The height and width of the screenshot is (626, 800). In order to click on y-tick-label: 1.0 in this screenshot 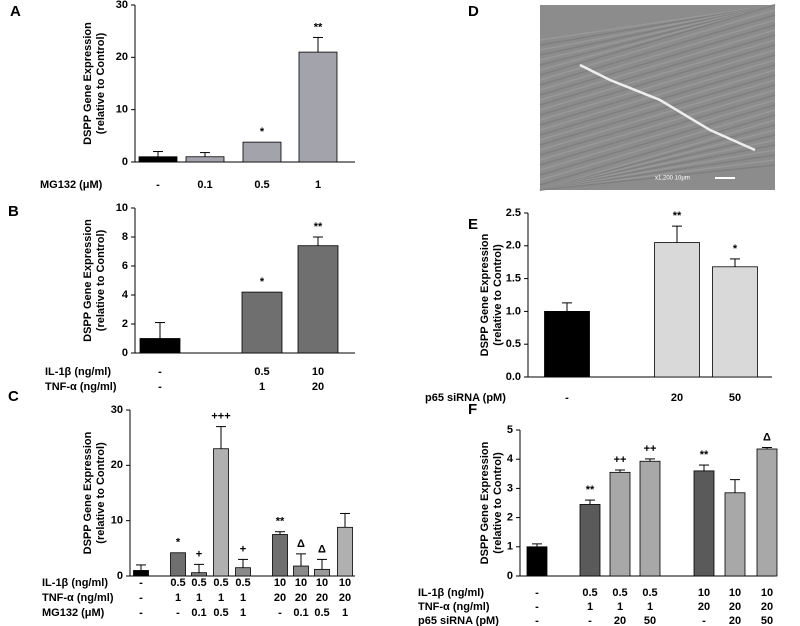, I will do `click(513, 311)`.